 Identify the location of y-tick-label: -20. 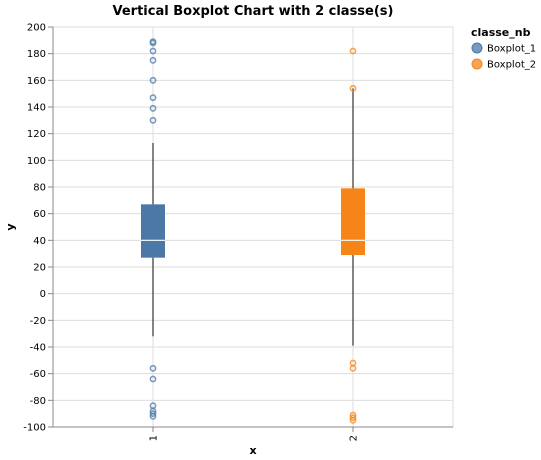
(38, 321).